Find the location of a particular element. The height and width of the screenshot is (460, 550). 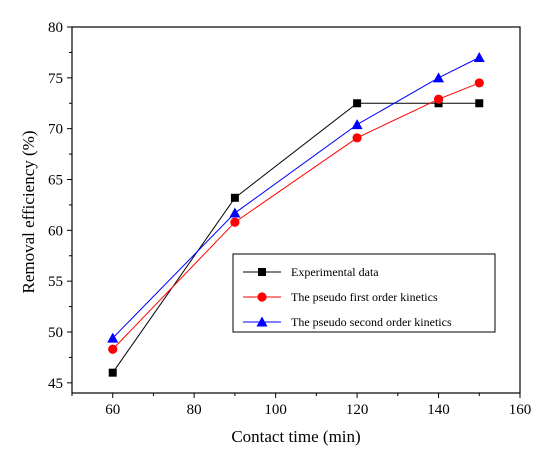

y-tick-label: 60 is located at coordinates (55, 231).